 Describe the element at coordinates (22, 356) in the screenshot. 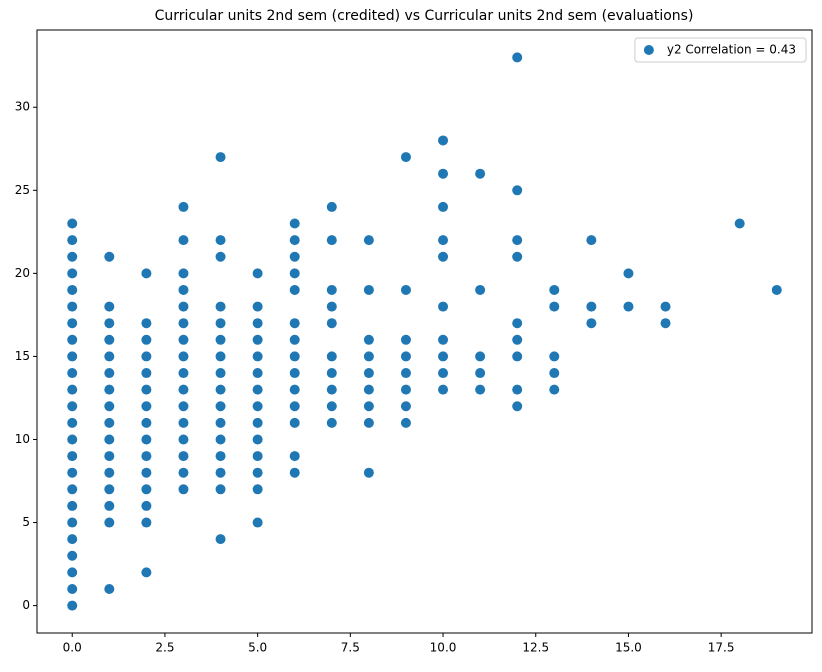

I see `y-tick-label: 15` at that location.